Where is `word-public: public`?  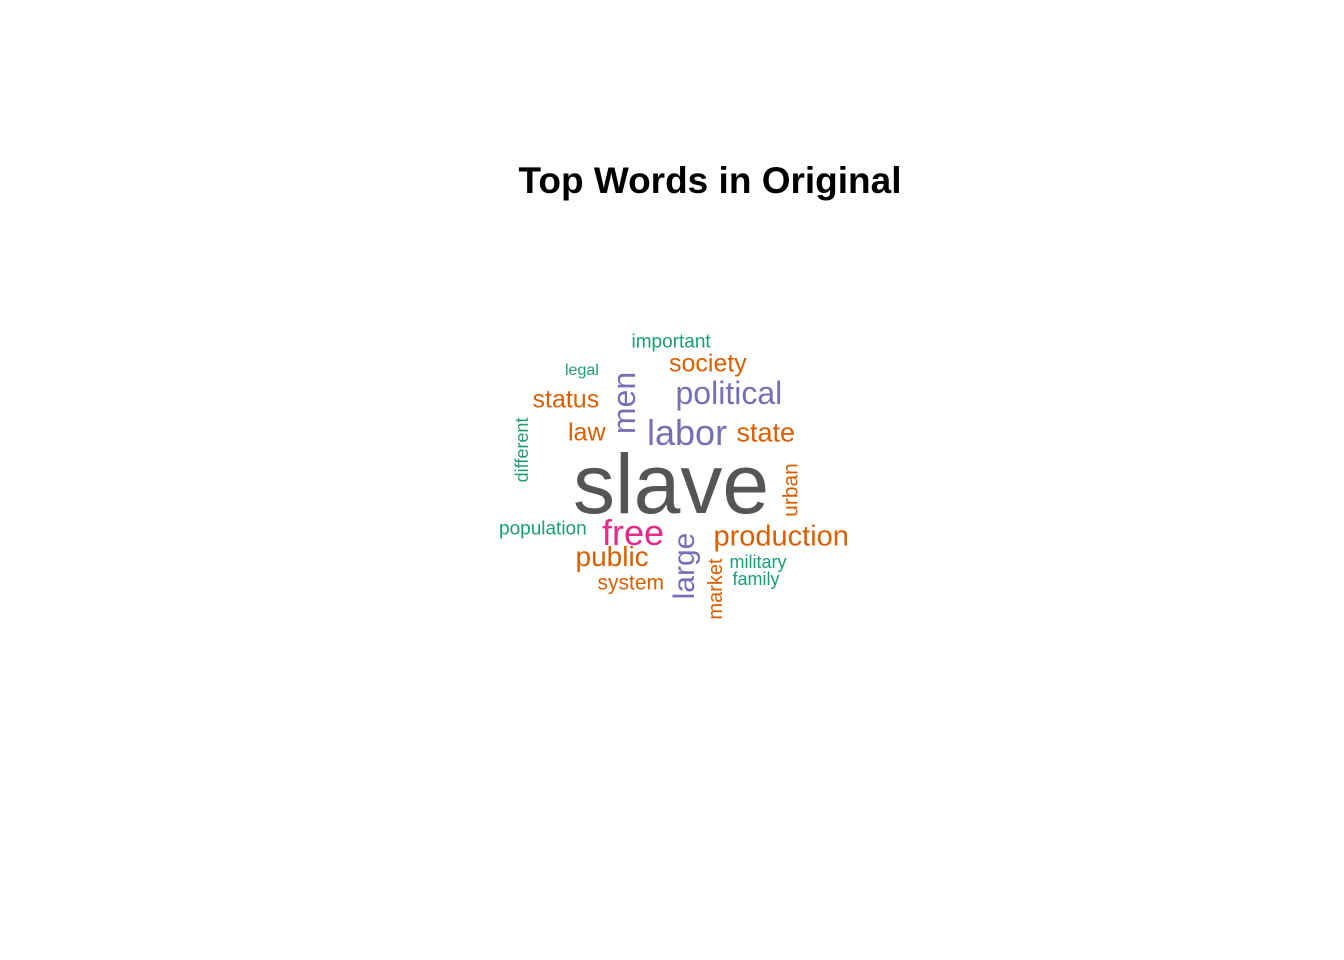
word-public: public is located at coordinates (612, 556).